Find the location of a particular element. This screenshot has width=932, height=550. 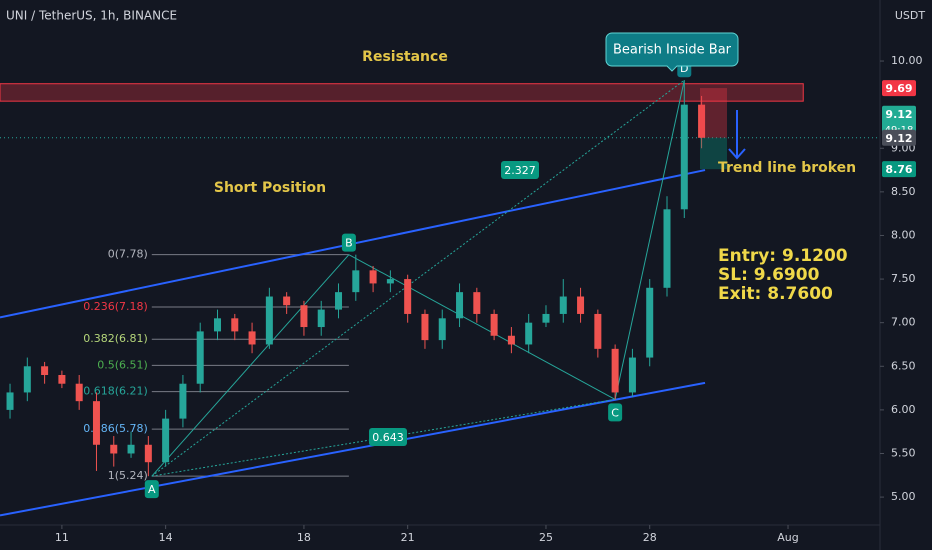

broken-label: Trend line broken is located at coordinates (787, 168).